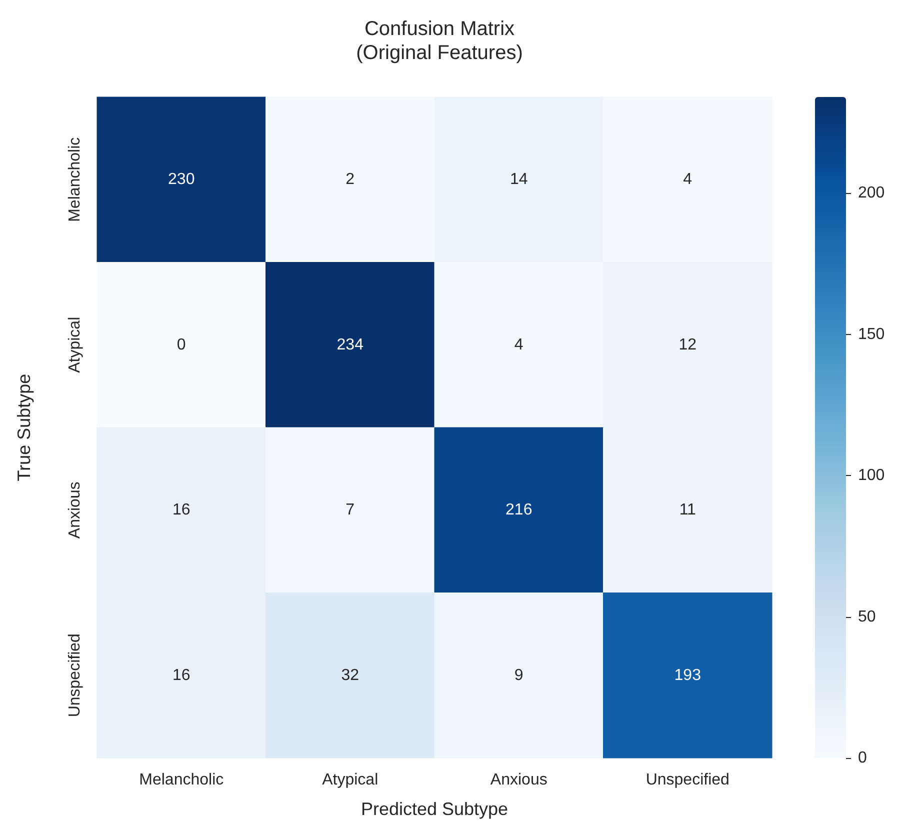  What do you see at coordinates (871, 334) in the screenshot?
I see `color-bar-label: 150` at bounding box center [871, 334].